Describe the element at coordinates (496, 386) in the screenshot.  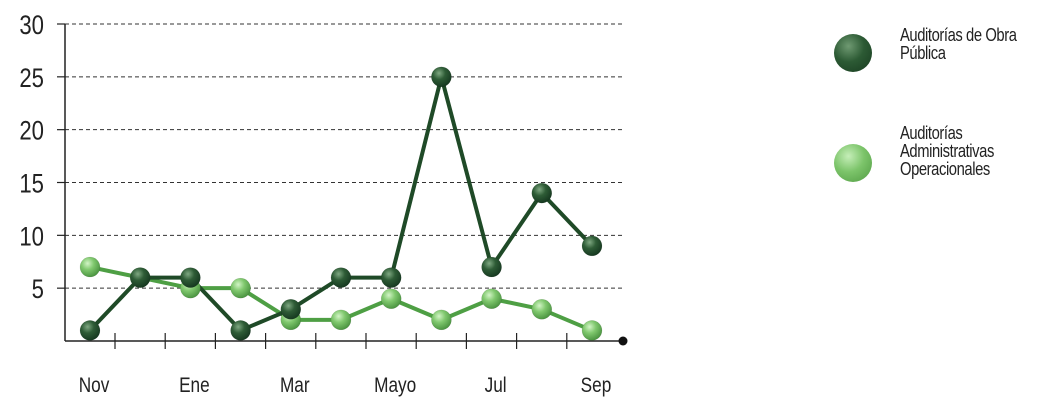
I see `x-tick-label: Jul` at that location.